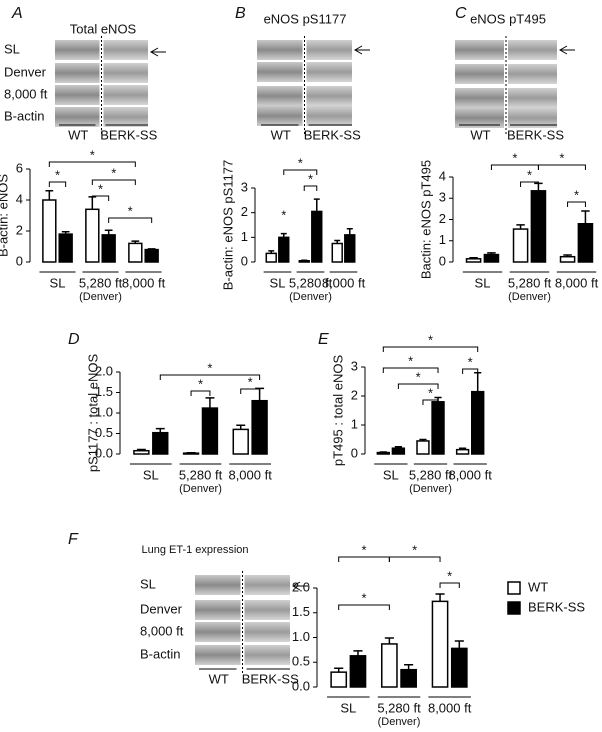 This screenshot has width=602, height=732. What do you see at coordinates (148, 583) in the screenshot?
I see `blot-row-label: SL` at bounding box center [148, 583].